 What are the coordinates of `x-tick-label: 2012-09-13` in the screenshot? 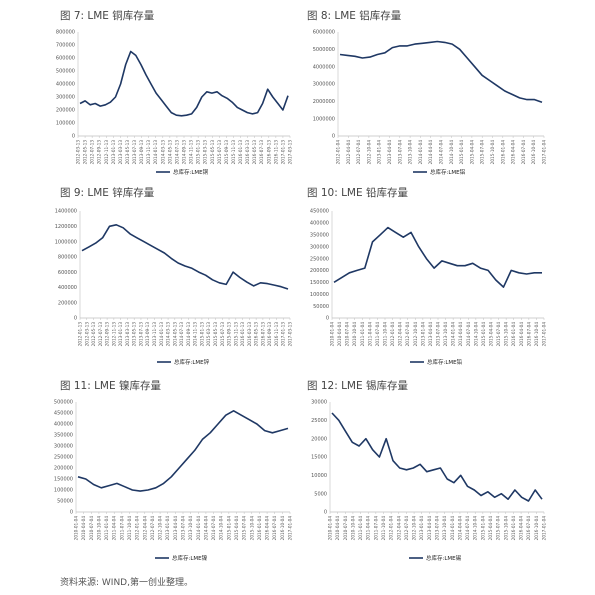 It's located at (107, 334).